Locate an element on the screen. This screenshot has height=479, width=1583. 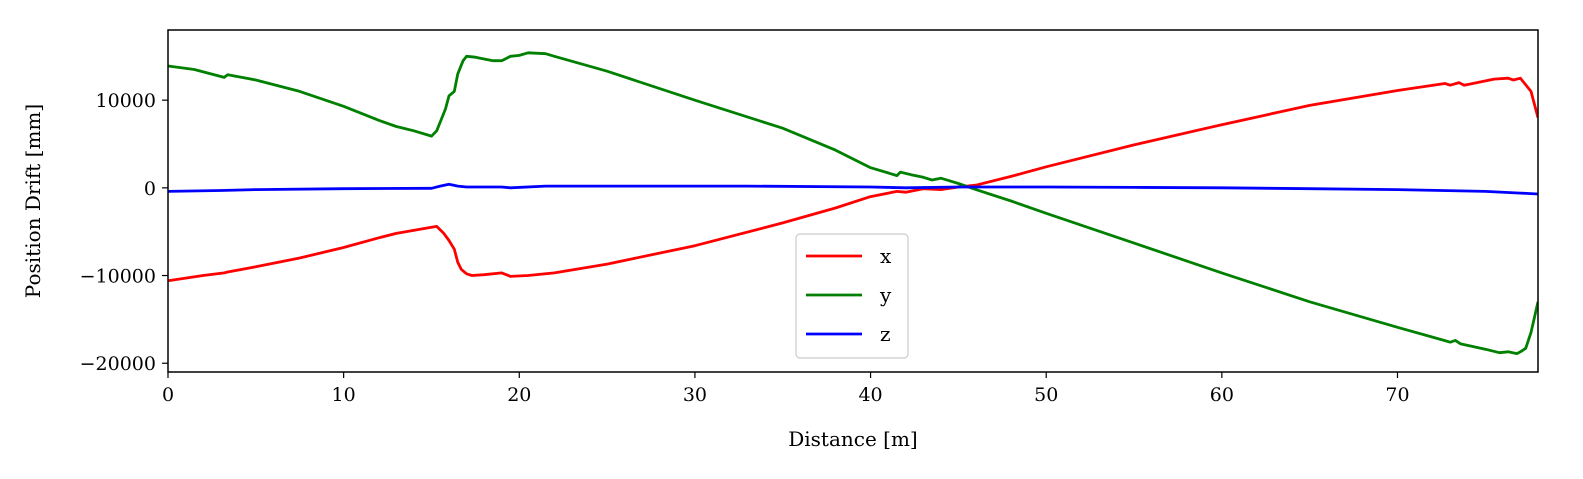
y-tick-label: 0 is located at coordinates (150, 189).